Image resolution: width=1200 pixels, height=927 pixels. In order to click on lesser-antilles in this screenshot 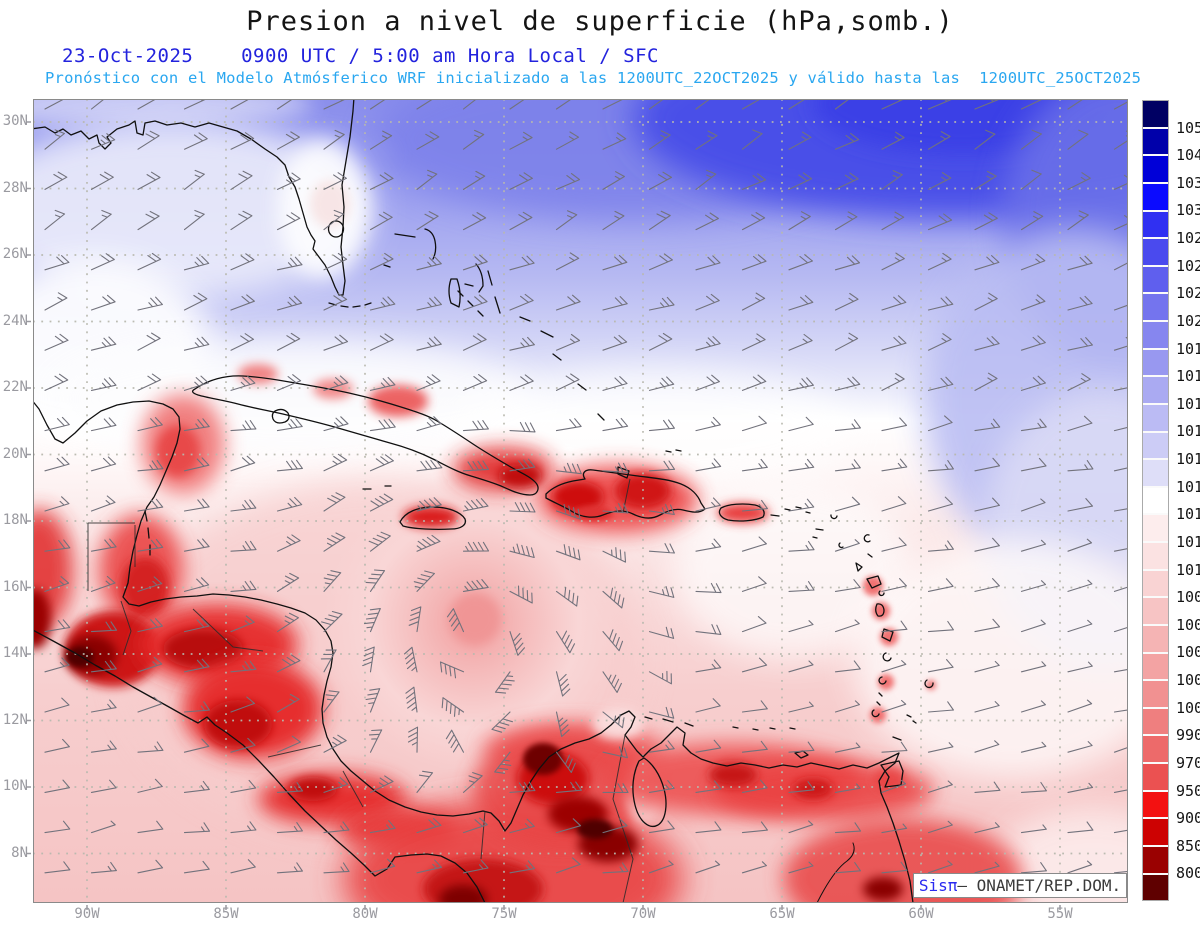, I will do `click(873, 627)`.